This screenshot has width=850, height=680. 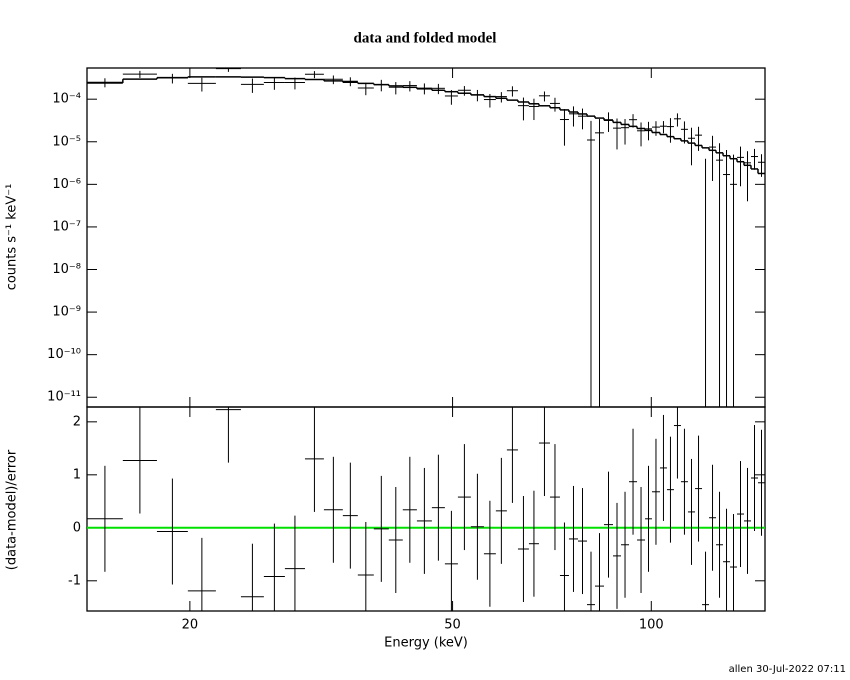 What do you see at coordinates (452, 625) in the screenshot?
I see `x-tick-label: 50` at bounding box center [452, 625].